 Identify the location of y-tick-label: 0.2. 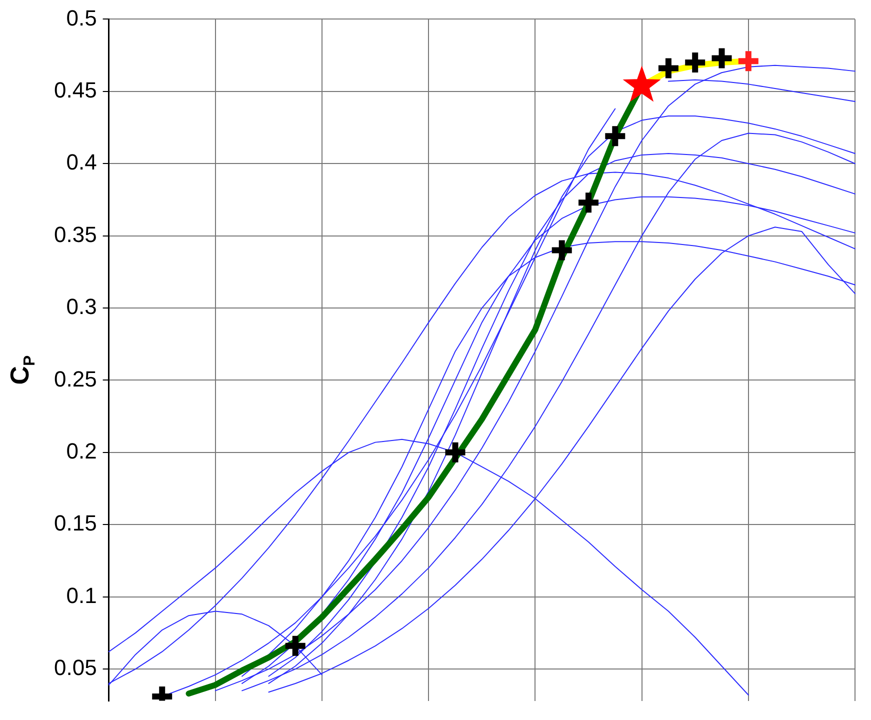
(81, 451).